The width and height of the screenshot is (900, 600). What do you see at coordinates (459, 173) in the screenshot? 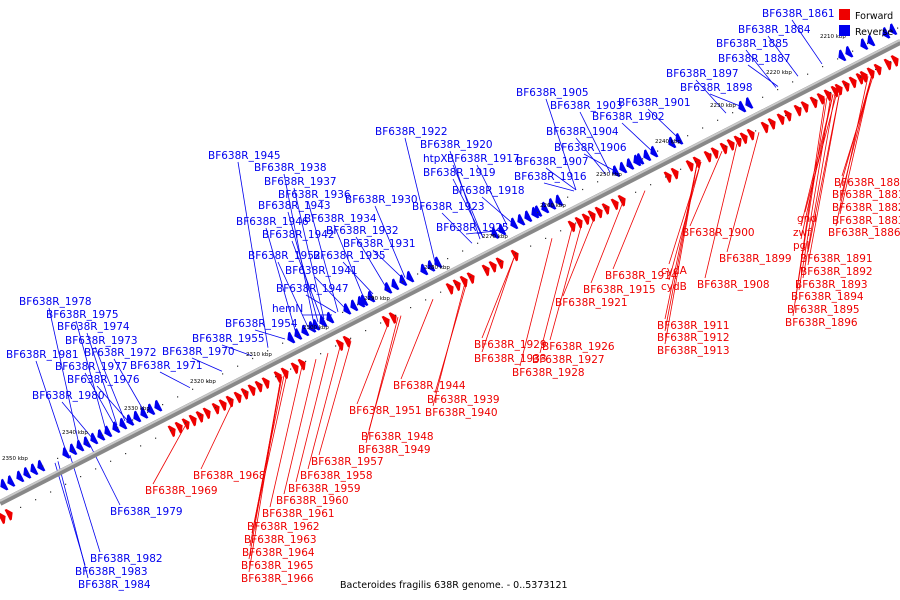
I see `reverse-gene-label: BF638R_1919` at bounding box center [459, 173].